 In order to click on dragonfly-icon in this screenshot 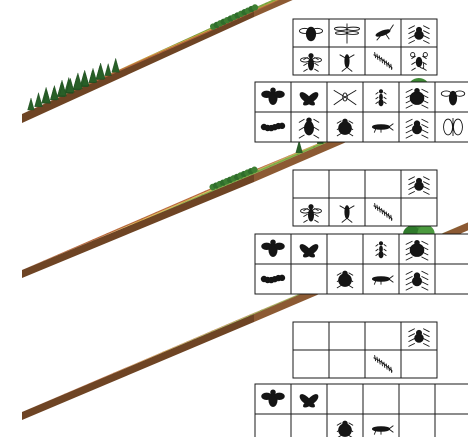, I will do `click(347, 33)`.